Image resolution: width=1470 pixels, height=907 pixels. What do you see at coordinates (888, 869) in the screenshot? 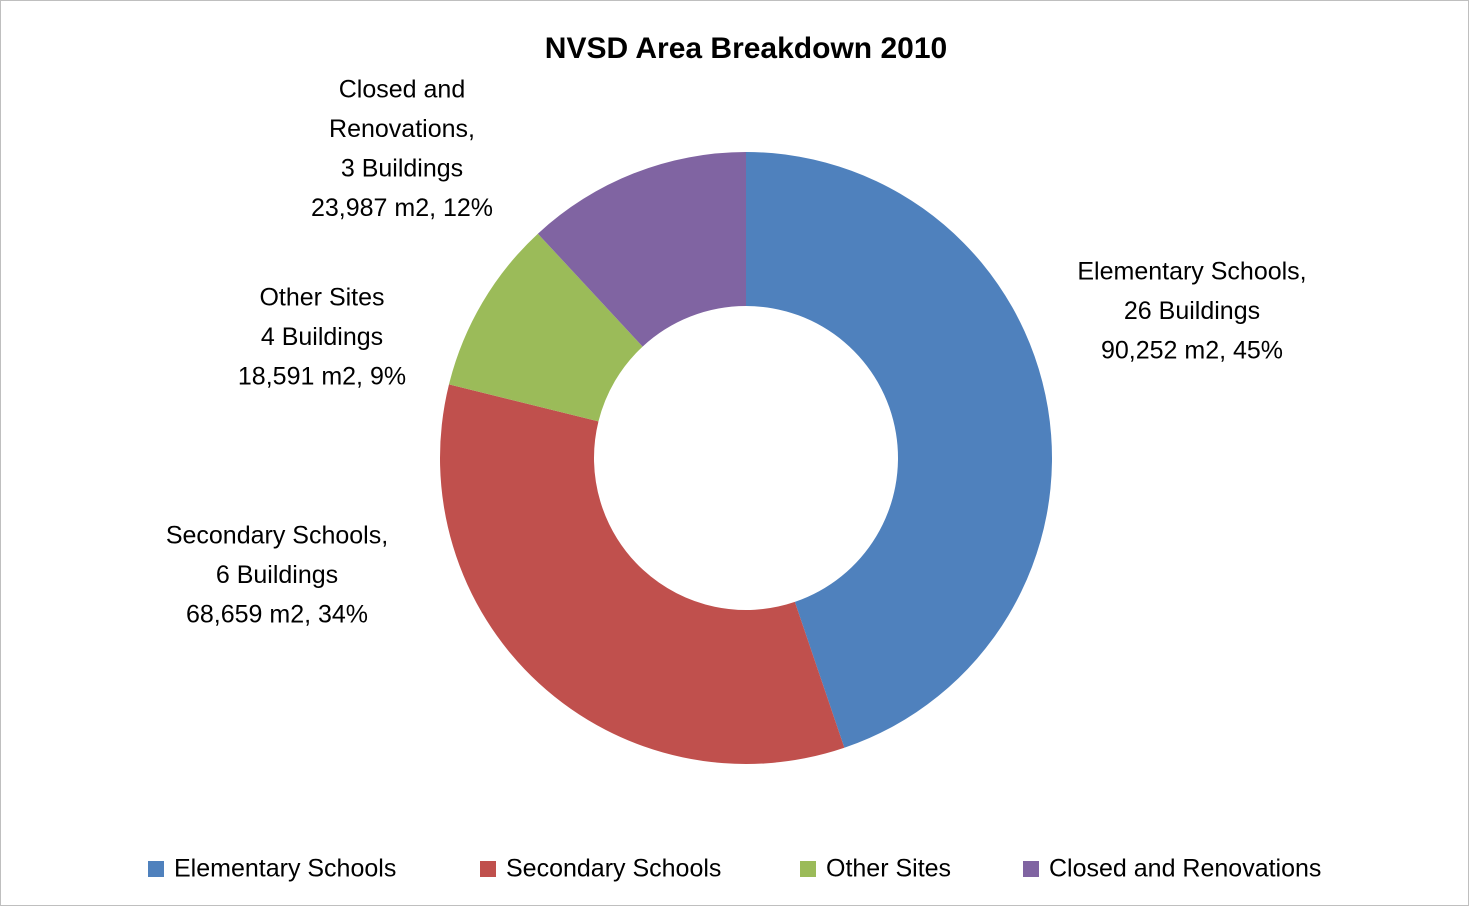
I see `legend-label: Other Sites` at bounding box center [888, 869].